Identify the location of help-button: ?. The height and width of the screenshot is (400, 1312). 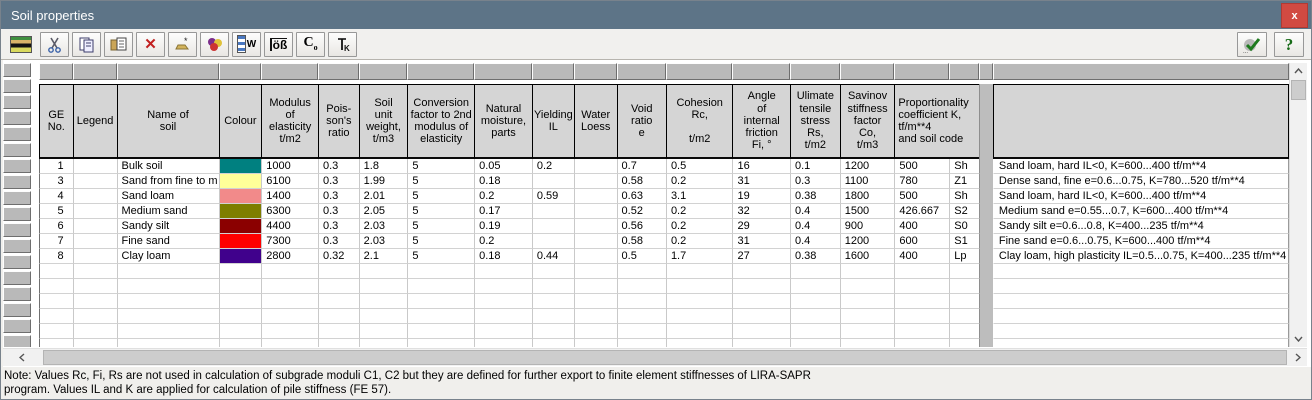
(1289, 44).